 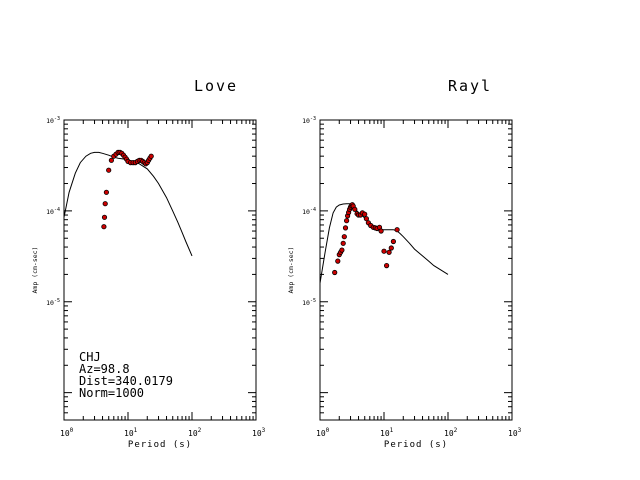 I want to click on rayleigh-plot-area, so click(x=384, y=243).